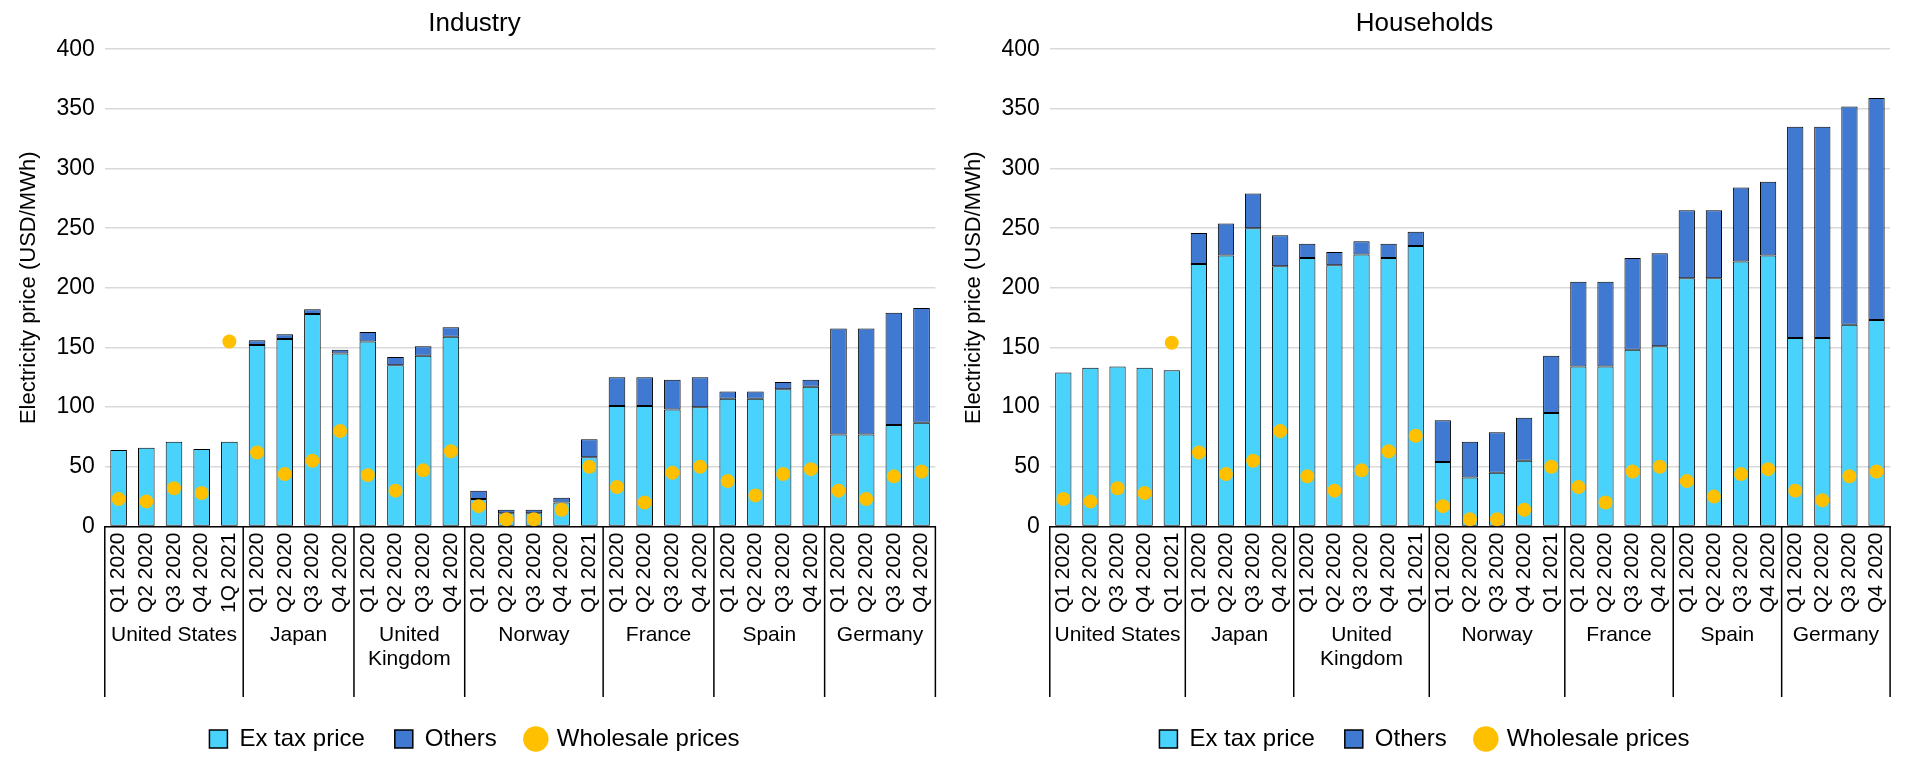 Image resolution: width=1921 pixels, height=773 pixels. What do you see at coordinates (474, 21) in the screenshot?
I see `chart-title: Industry` at bounding box center [474, 21].